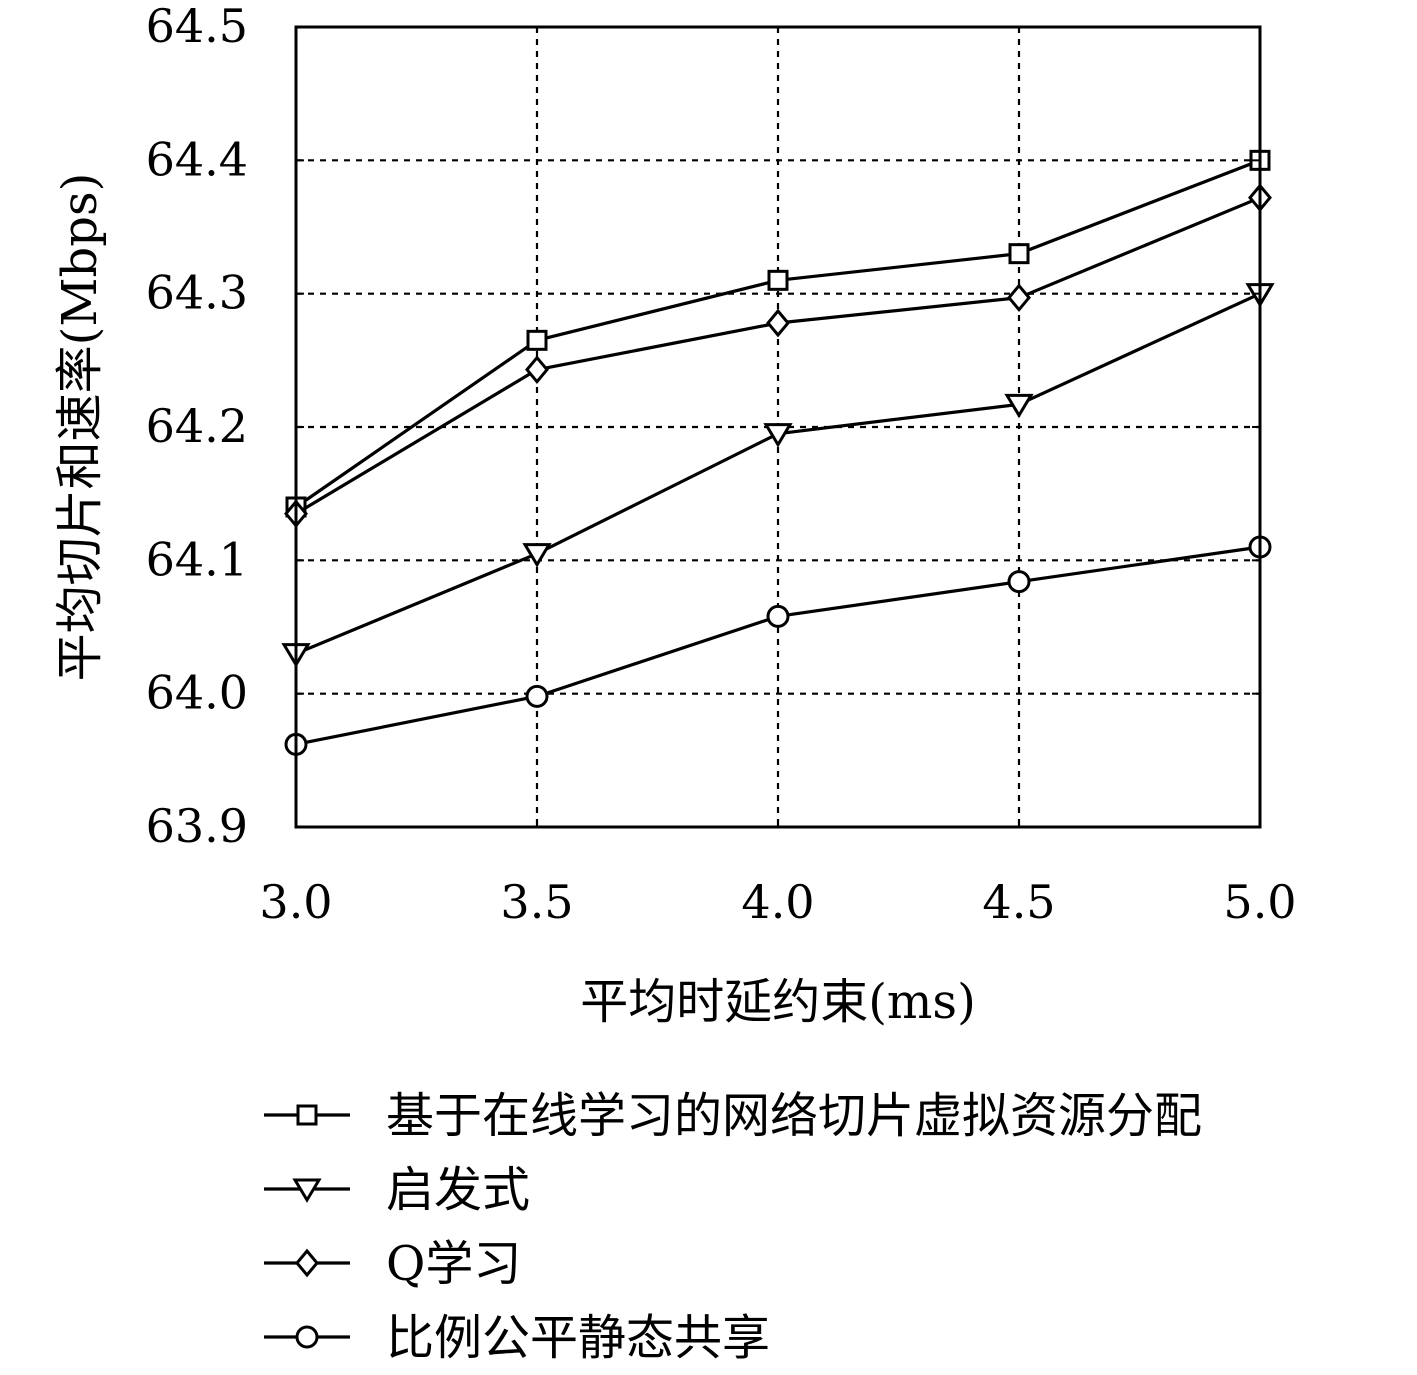 Image resolution: width=1417 pixels, height=1375 pixels. I want to click on legend-marker-diamond, so click(307, 1263).